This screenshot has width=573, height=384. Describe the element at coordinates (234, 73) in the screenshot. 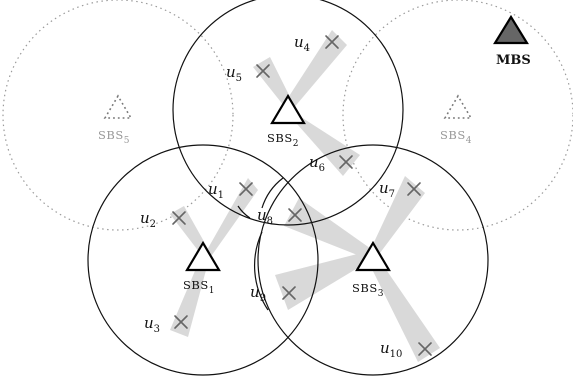

I see `u5-label: u5` at that location.